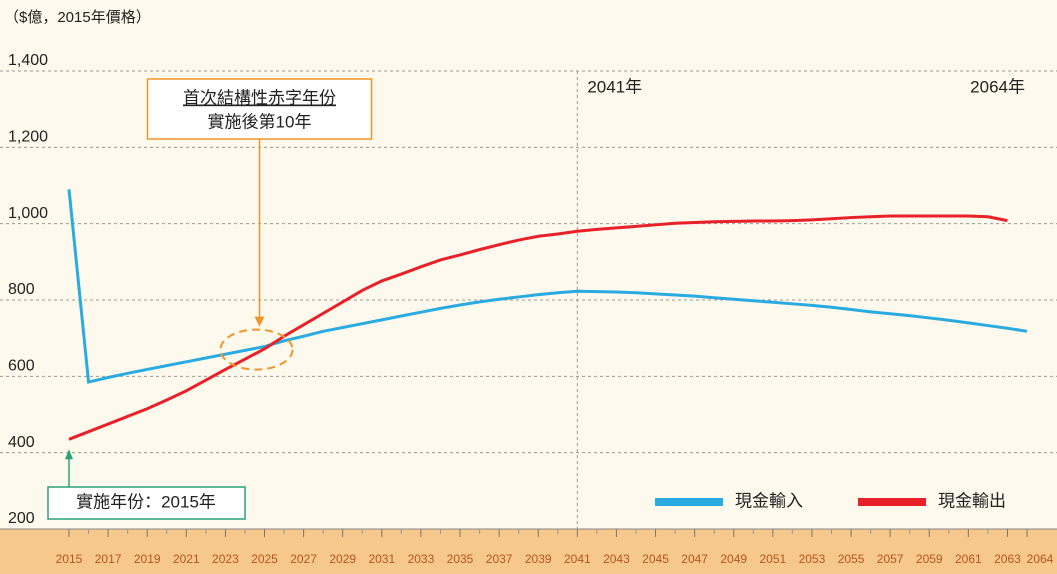 This screenshot has height=574, width=1057. What do you see at coordinates (259, 321) in the screenshot?
I see `deficit-arrowhead` at bounding box center [259, 321].